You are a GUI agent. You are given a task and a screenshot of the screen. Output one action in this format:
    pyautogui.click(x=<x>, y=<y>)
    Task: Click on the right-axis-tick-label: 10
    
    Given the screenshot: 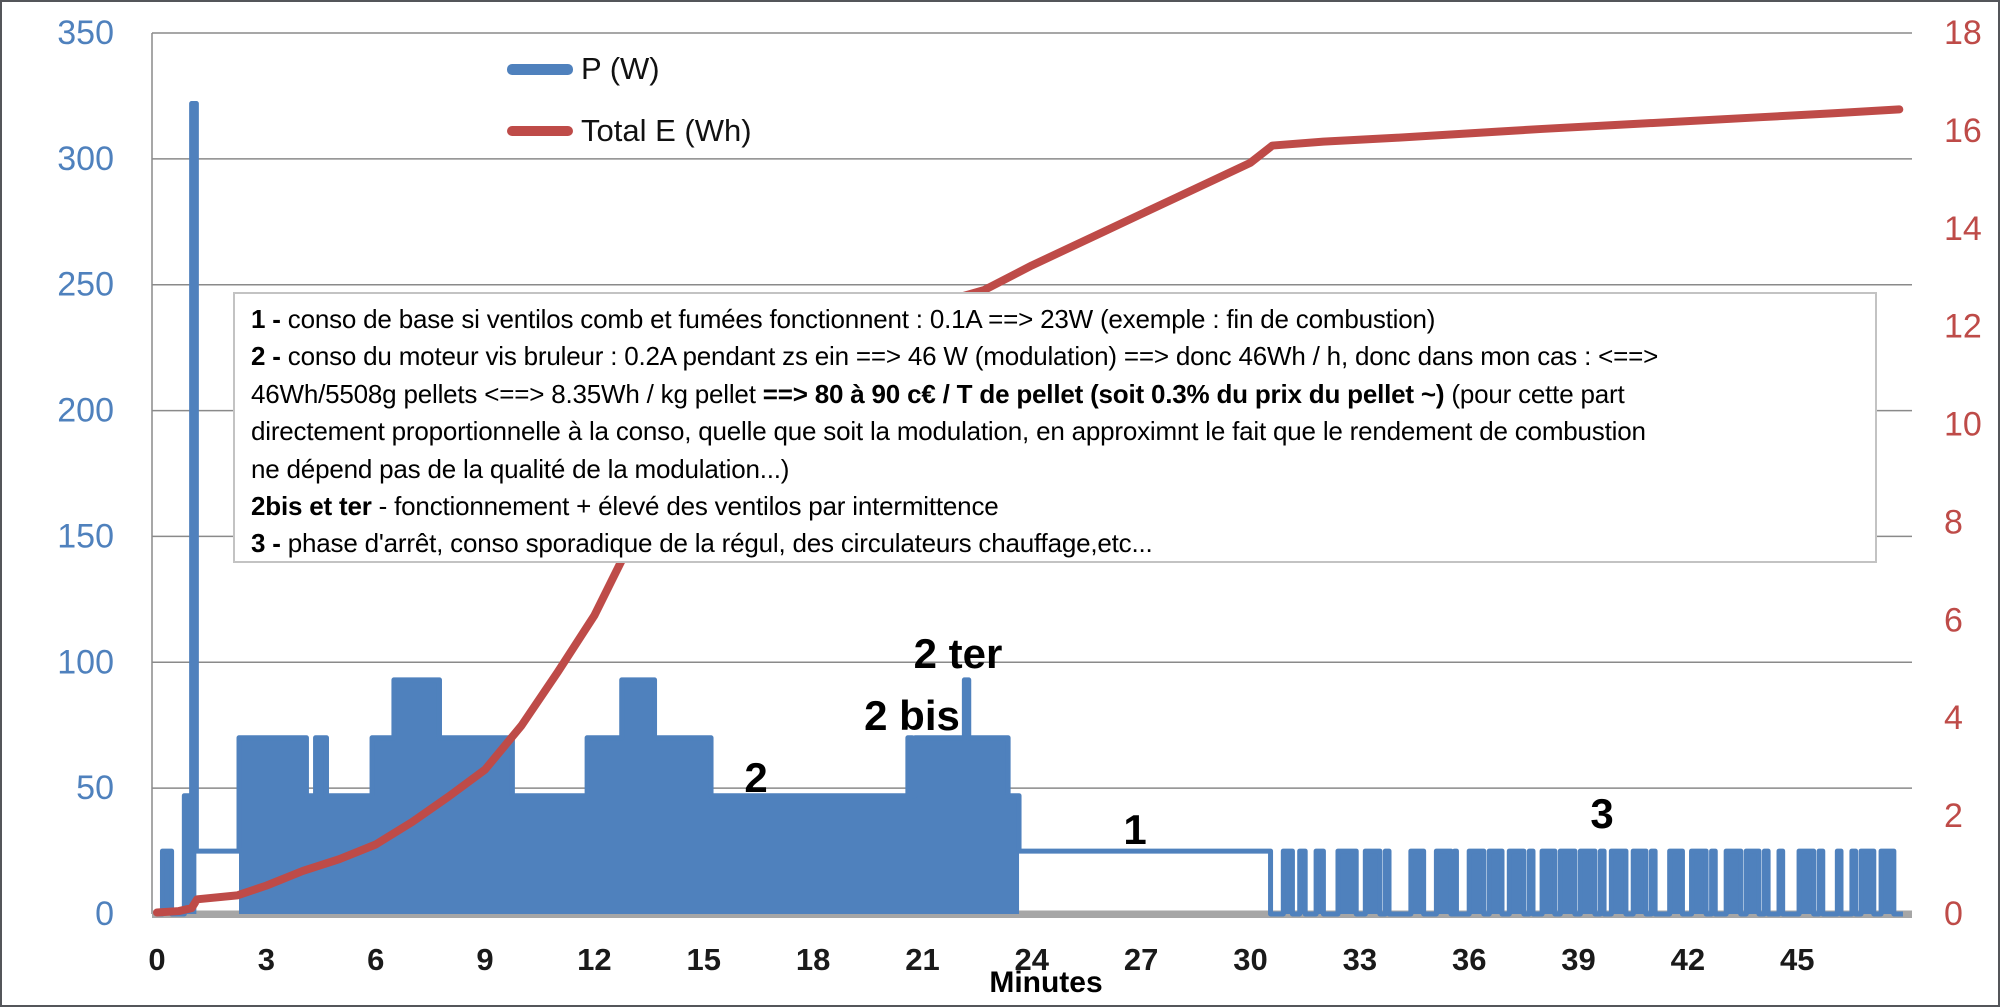 What is the action you would take?
    pyautogui.click(x=1963, y=425)
    